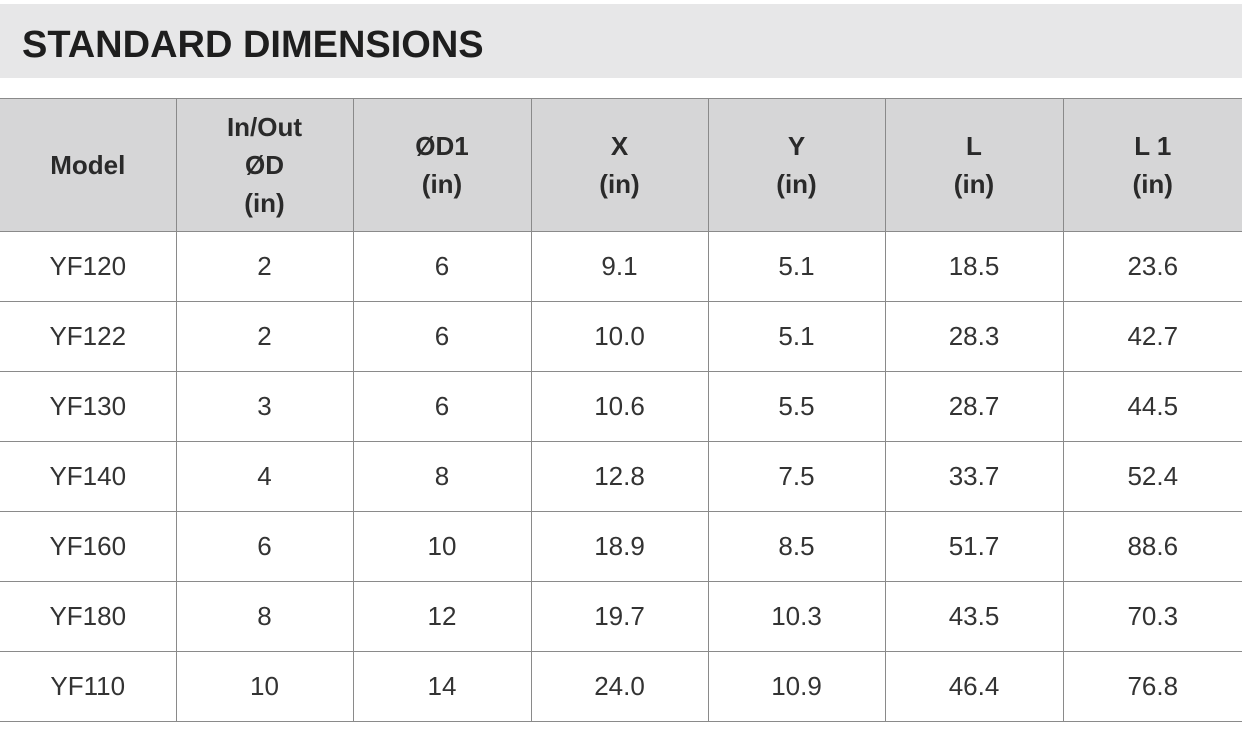 This screenshot has width=1242, height=750. I want to click on value-cell: 18.5, so click(974, 266).